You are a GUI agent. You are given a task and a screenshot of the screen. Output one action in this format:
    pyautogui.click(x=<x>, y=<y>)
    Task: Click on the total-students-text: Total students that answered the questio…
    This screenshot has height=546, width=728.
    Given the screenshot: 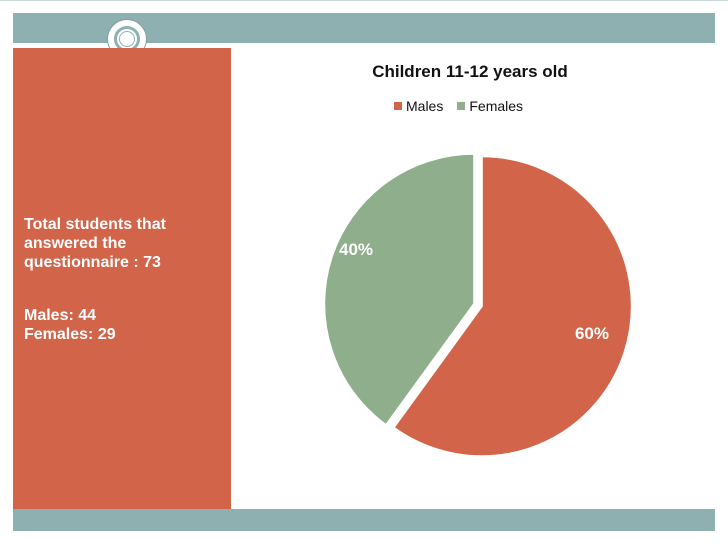 What is the action you would take?
    pyautogui.click(x=95, y=243)
    